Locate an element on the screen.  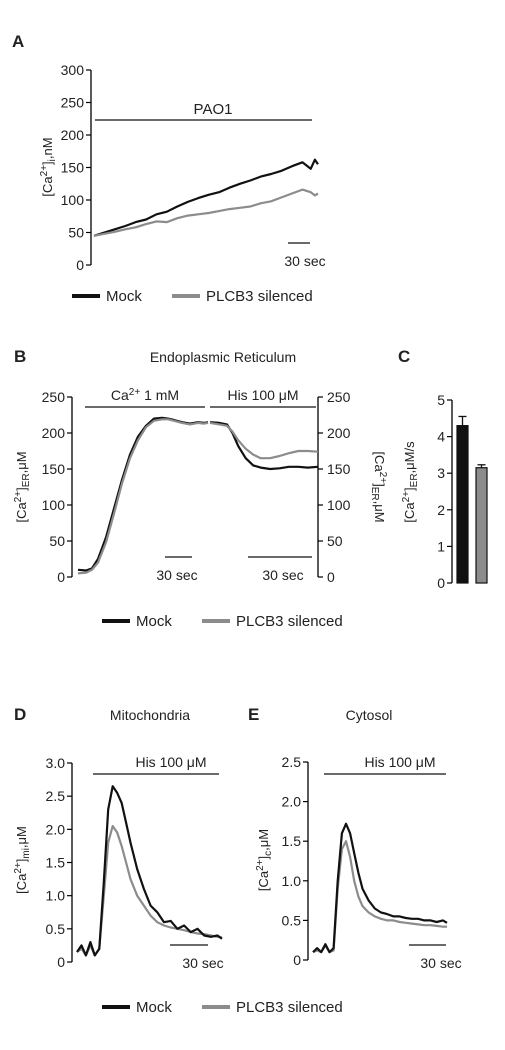
panel-c-y-tick-label: 0 is located at coordinates (441, 583).